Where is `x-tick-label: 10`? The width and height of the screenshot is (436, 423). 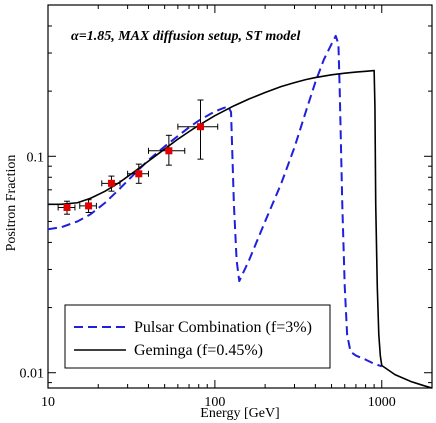 x-tick-label: 10 is located at coordinates (48, 402).